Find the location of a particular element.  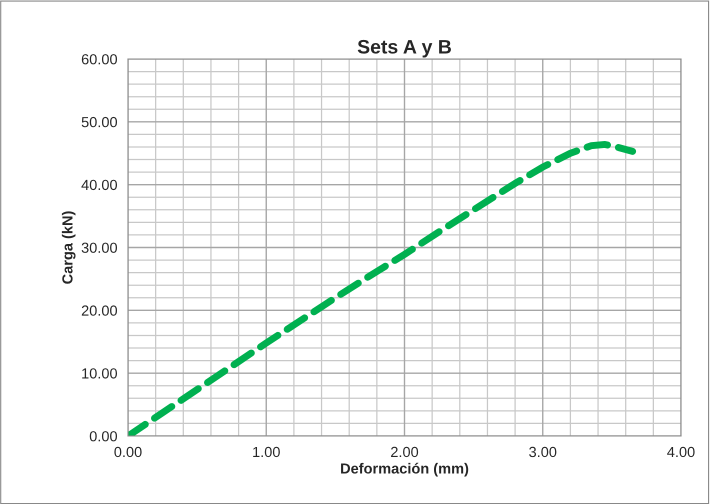

y-tick-label: 20.00 is located at coordinates (100, 310).